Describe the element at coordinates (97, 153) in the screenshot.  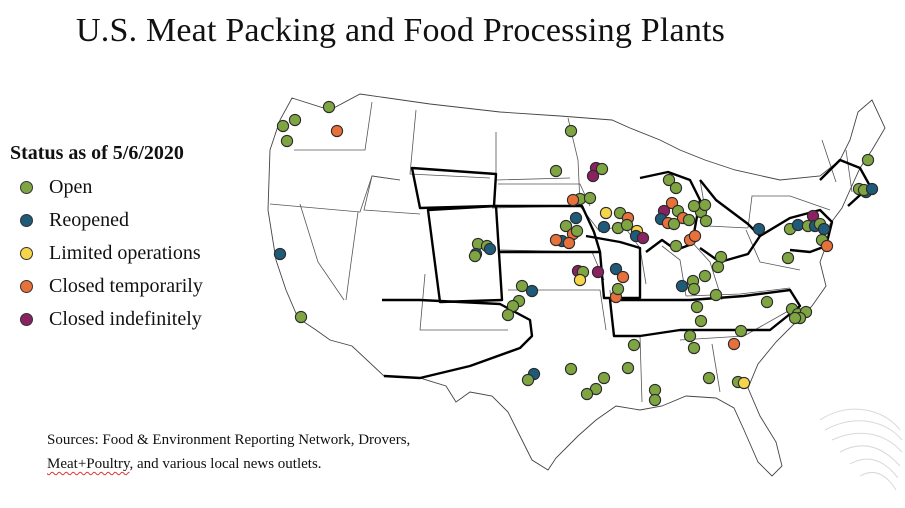
I see `legend-title: Status as of 5/6/2020` at that location.